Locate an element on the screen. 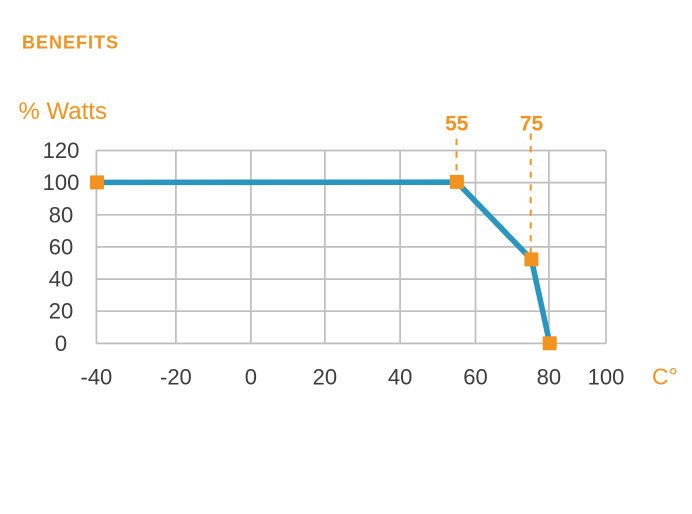 The image size is (692, 514). svg-text: C° is located at coordinates (665, 377).